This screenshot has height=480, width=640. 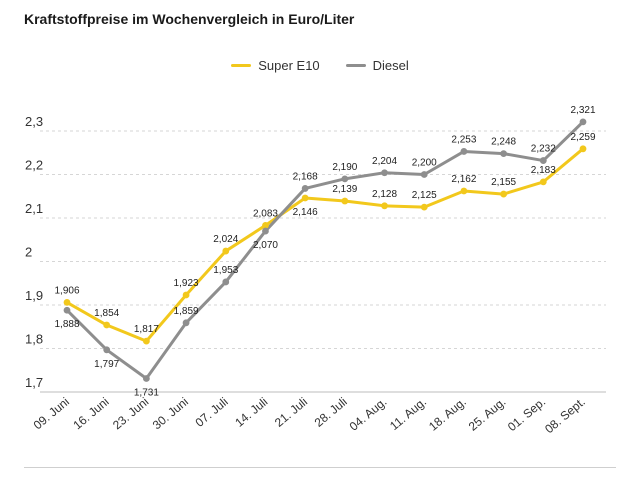 What do you see at coordinates (582, 137) in the screenshot?
I see `data-label-super: 2,259` at bounding box center [582, 137].